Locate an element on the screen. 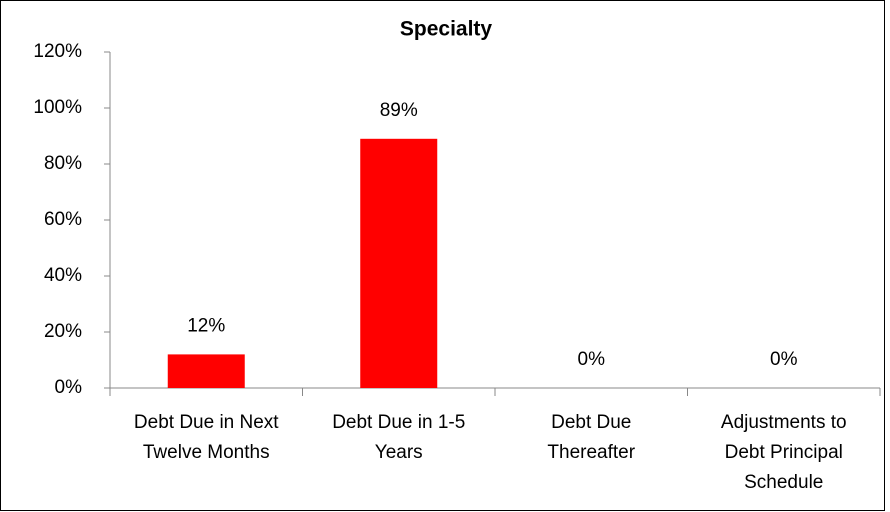 This screenshot has height=512, width=890. y-tick-label: 40% is located at coordinates (63, 275).